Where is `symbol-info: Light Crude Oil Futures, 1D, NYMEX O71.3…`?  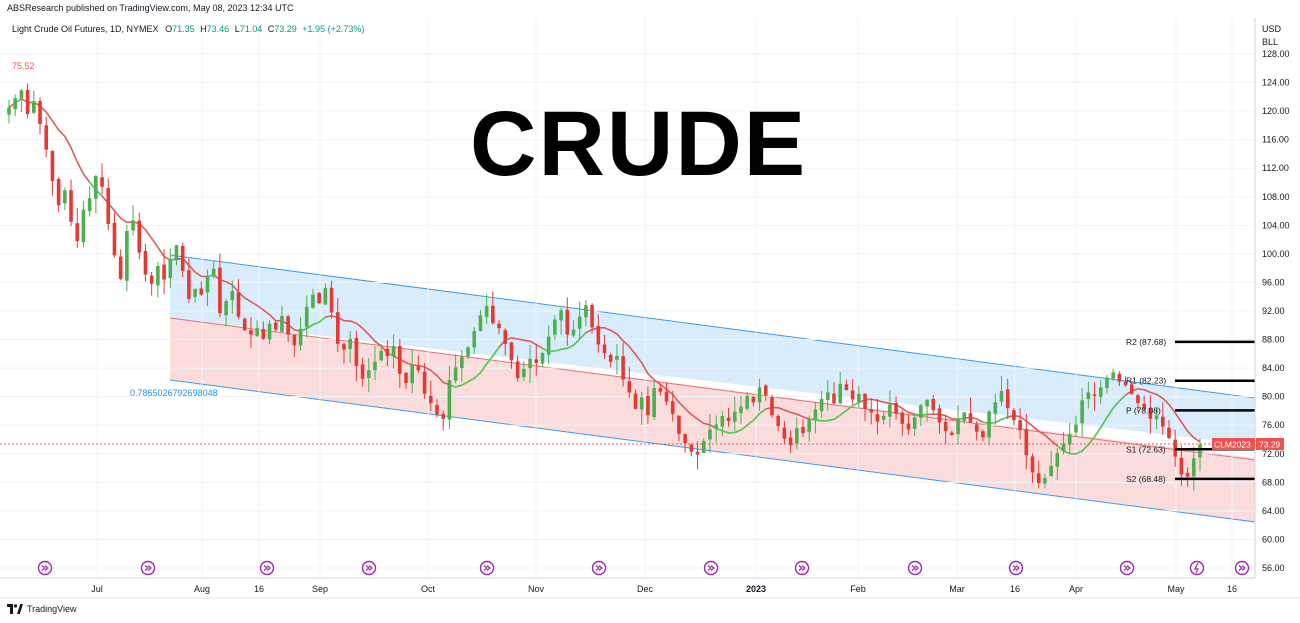 symbol-info: Light Crude Oil Futures, 1D, NYMEX O71.3… is located at coordinates (188, 29).